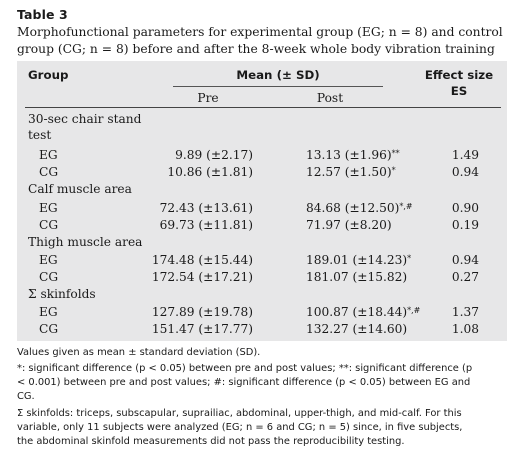 This screenshot has width=513, height=466. I want to click on header-post: Post, so click(330, 98).